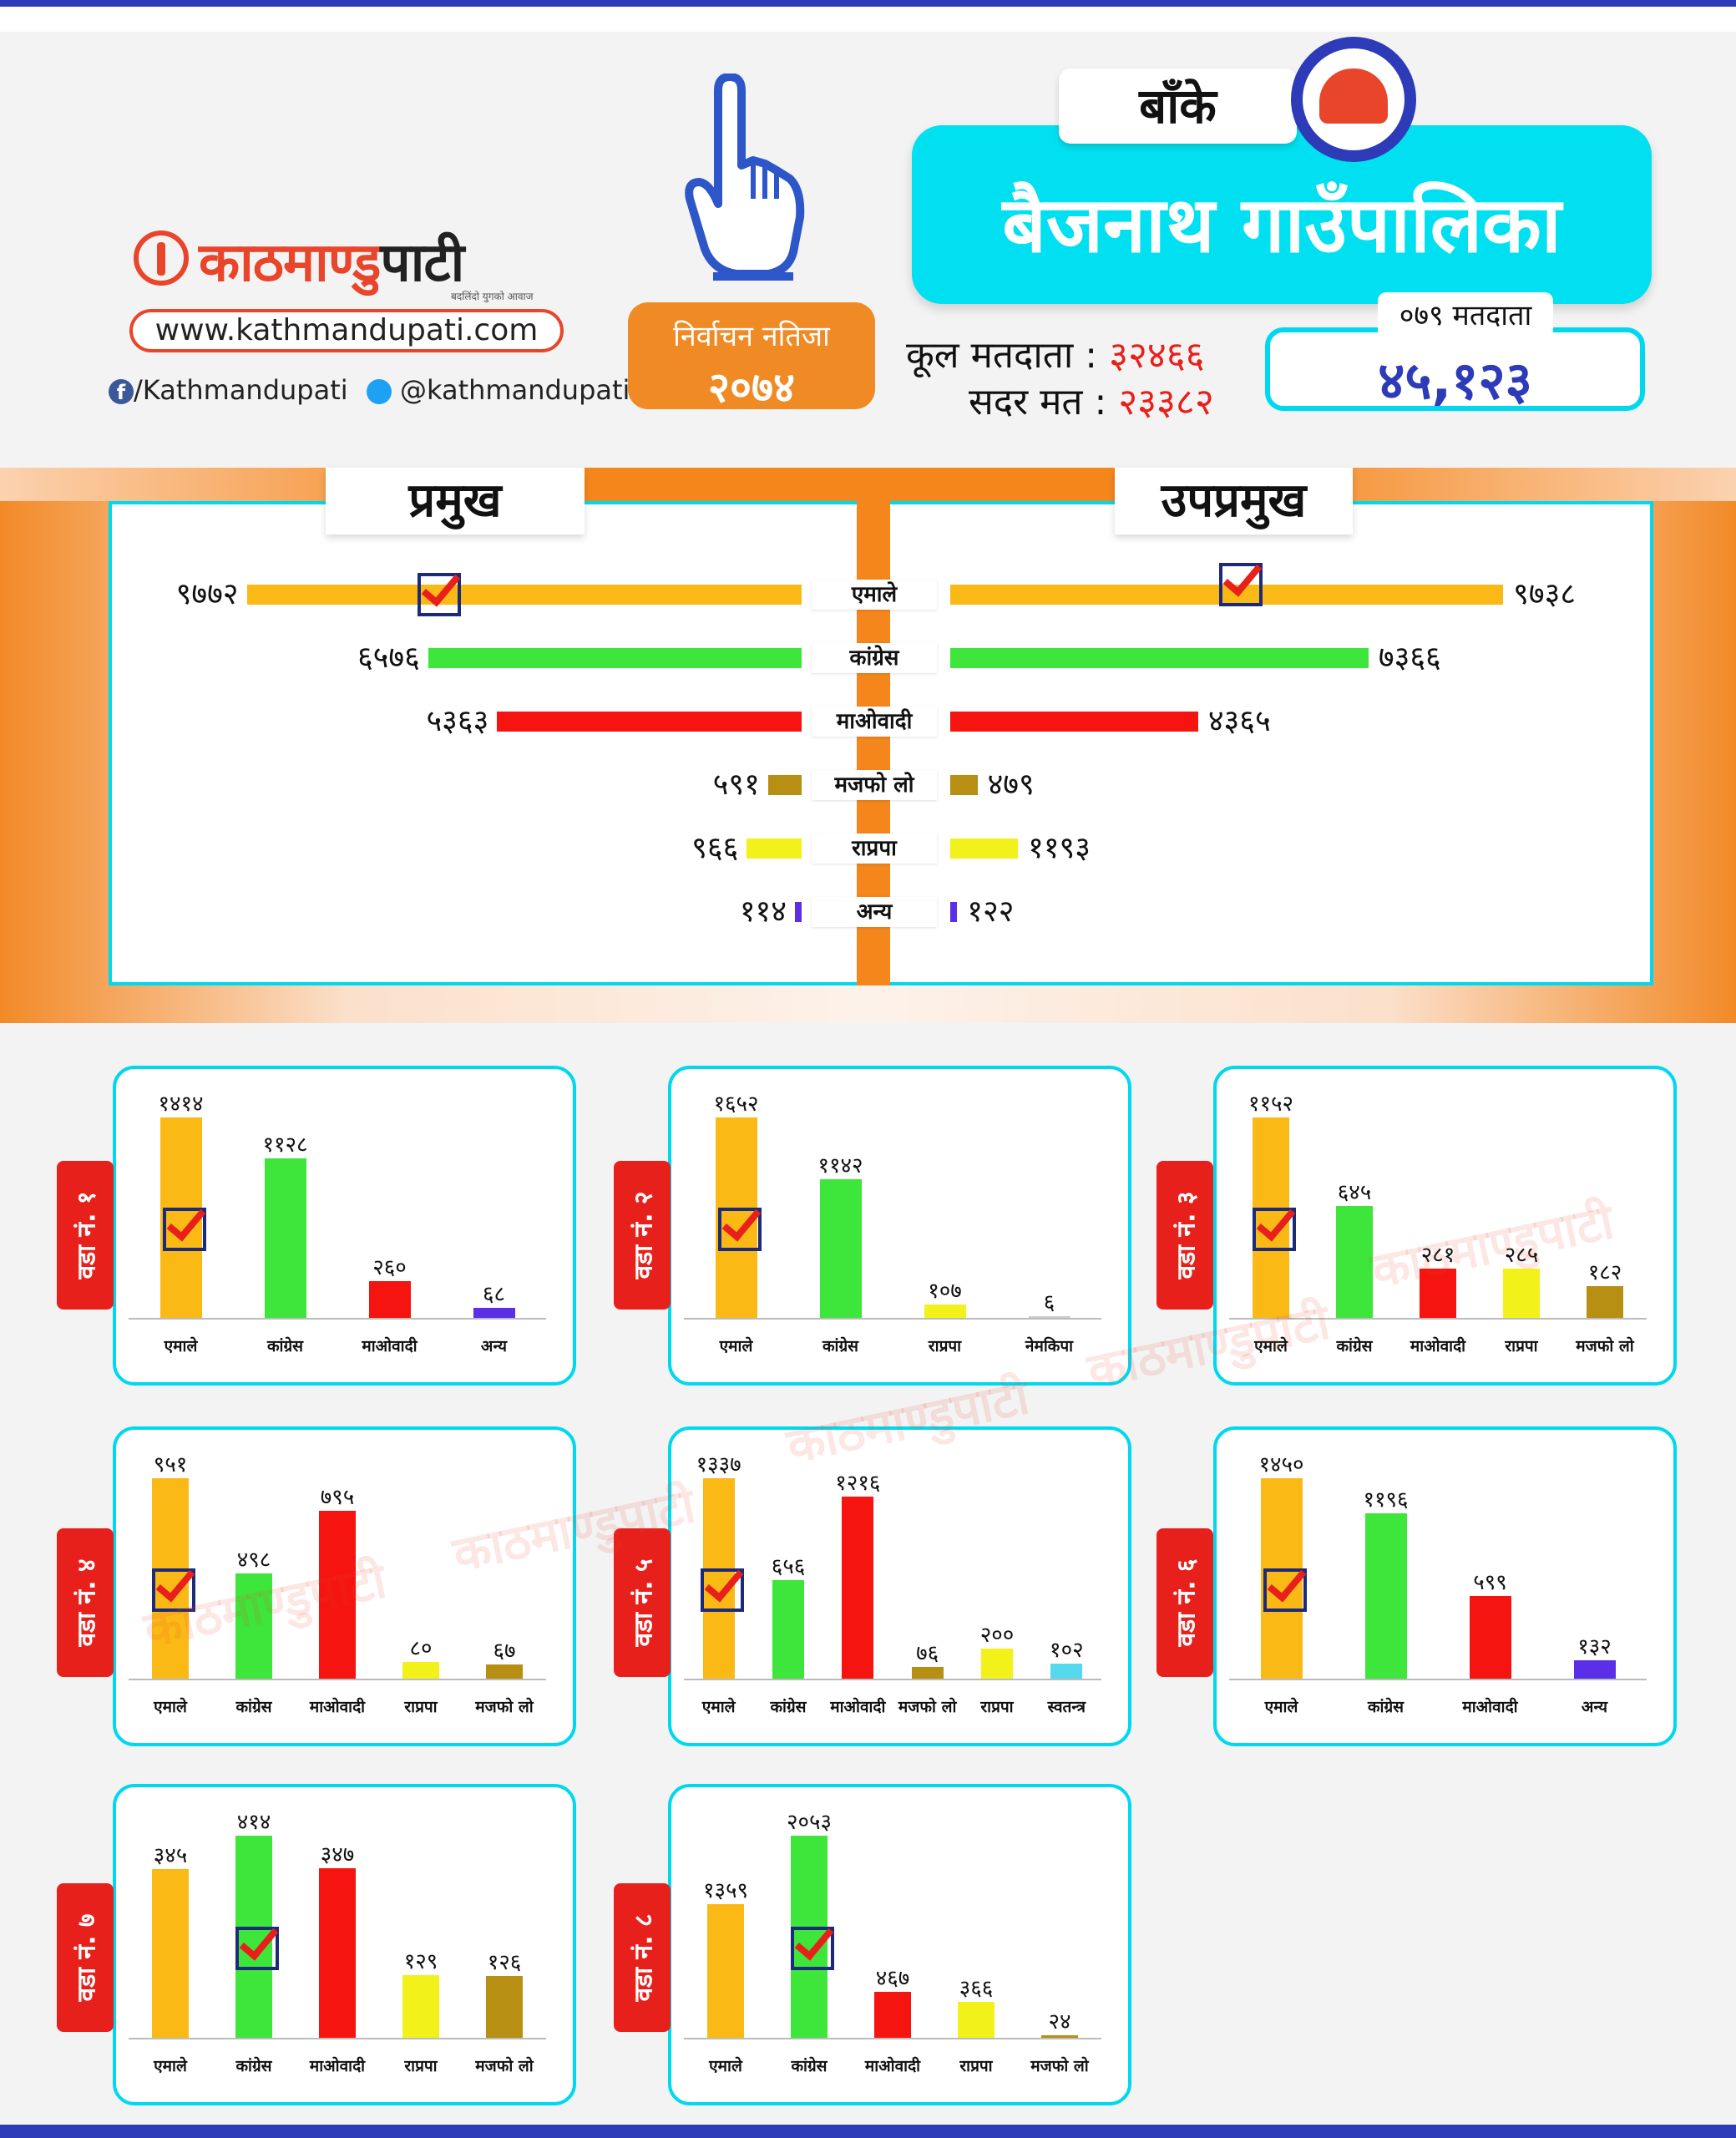 The image size is (1736, 2138). What do you see at coordinates (874, 595) in the screenshot?
I see `party-label-party-0: एमाले` at bounding box center [874, 595].